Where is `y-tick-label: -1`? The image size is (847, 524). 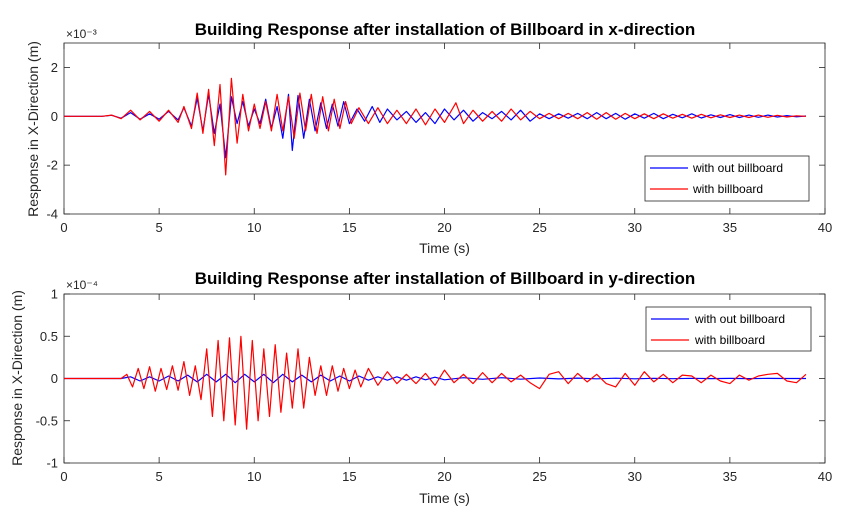 y-tick-label: -1 is located at coordinates (52, 463).